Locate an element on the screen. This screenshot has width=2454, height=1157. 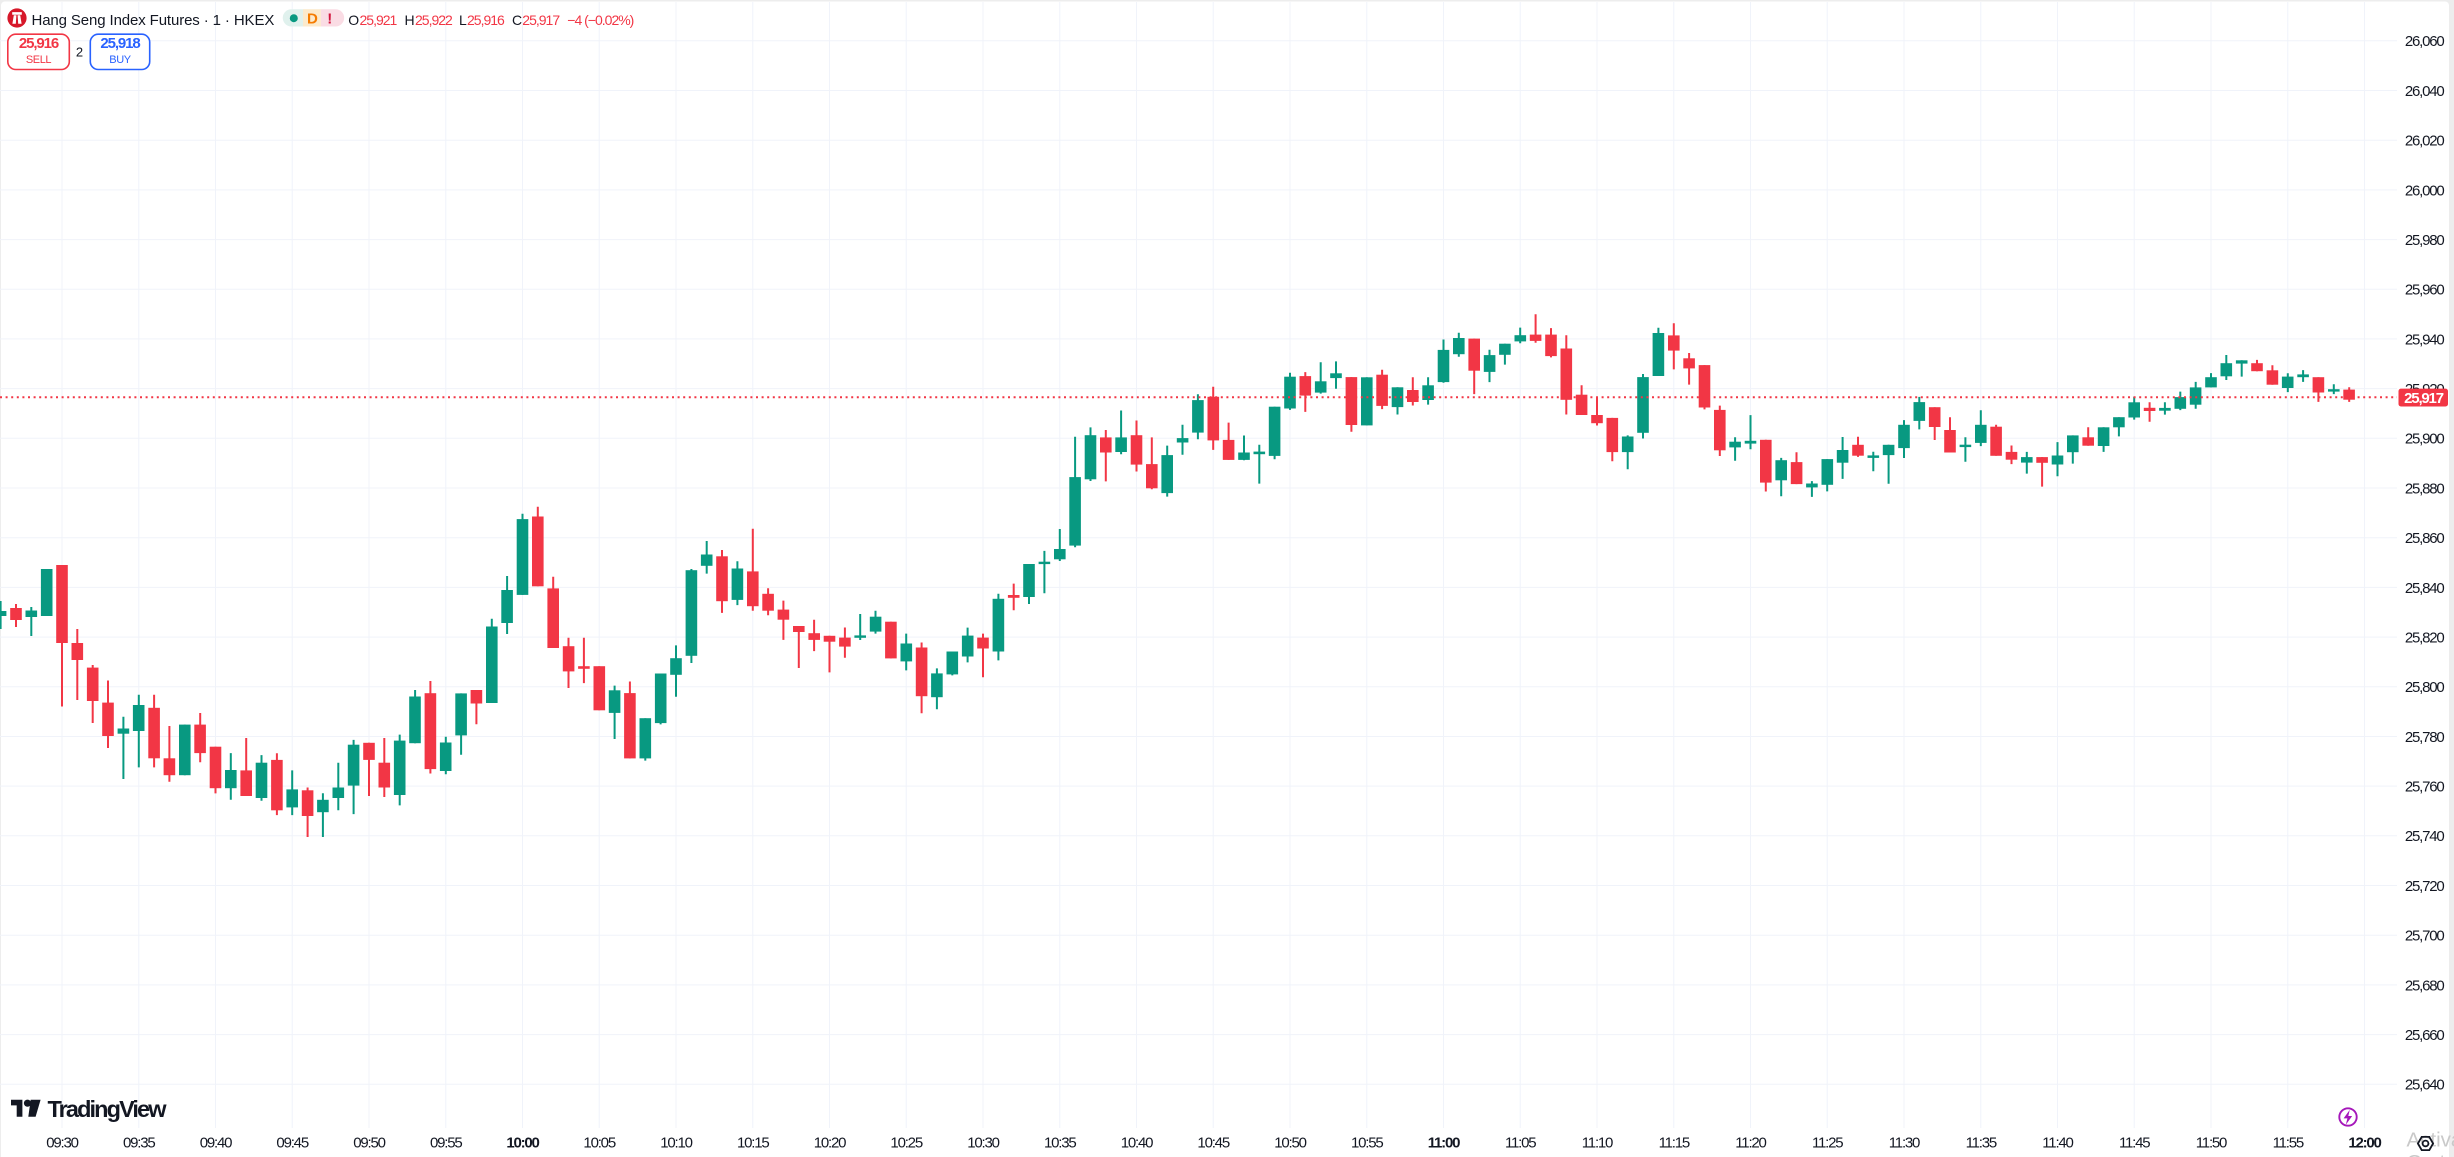
svg-text: 10:55 is located at coordinates (1367, 1142).